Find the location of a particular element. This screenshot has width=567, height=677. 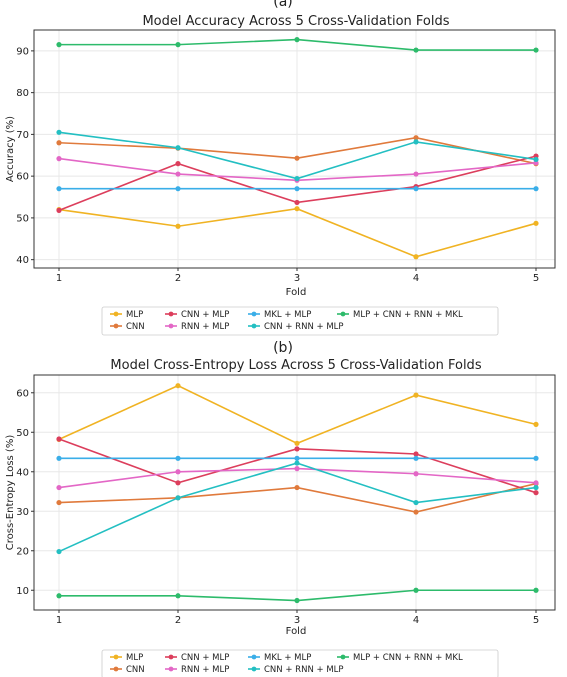

y-axis-label: Cross-Entropy Loss (%) is located at coordinates (10, 493).